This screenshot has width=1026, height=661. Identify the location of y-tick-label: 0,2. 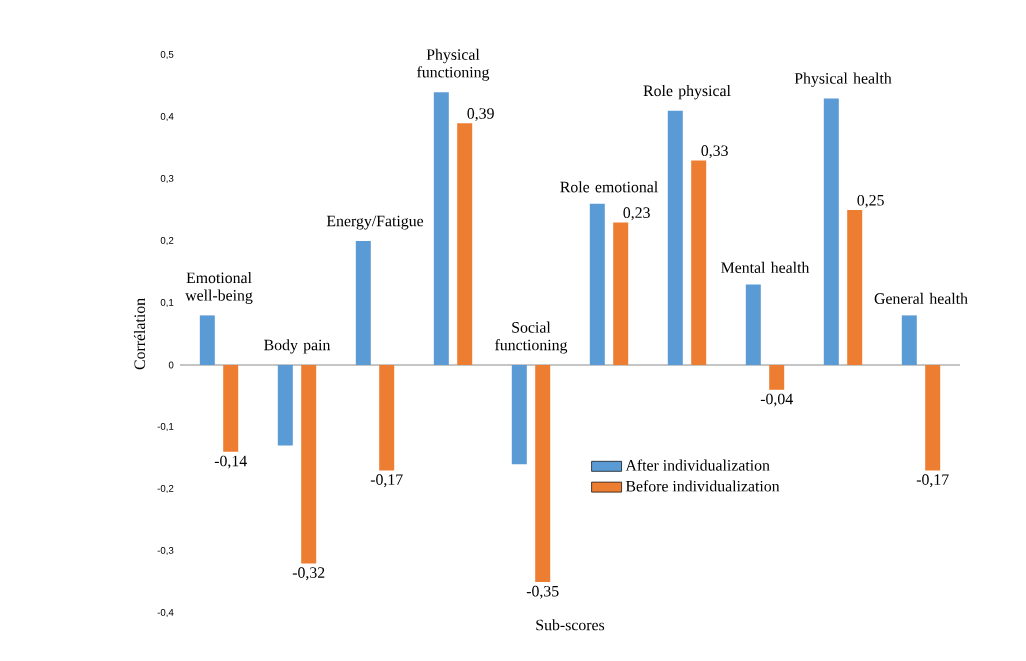
(167, 240).